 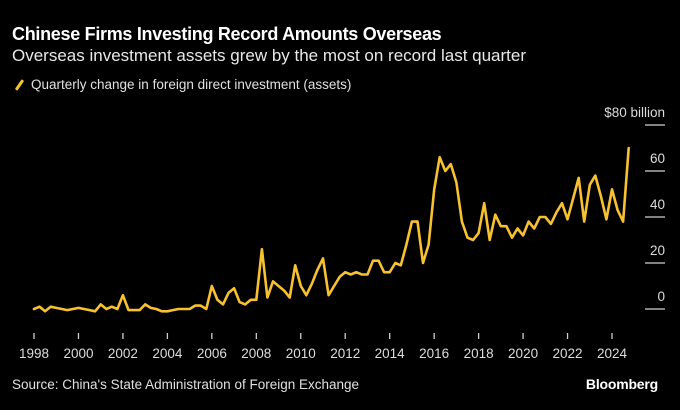 I want to click on x-tick-label: 1998, so click(x=34, y=353).